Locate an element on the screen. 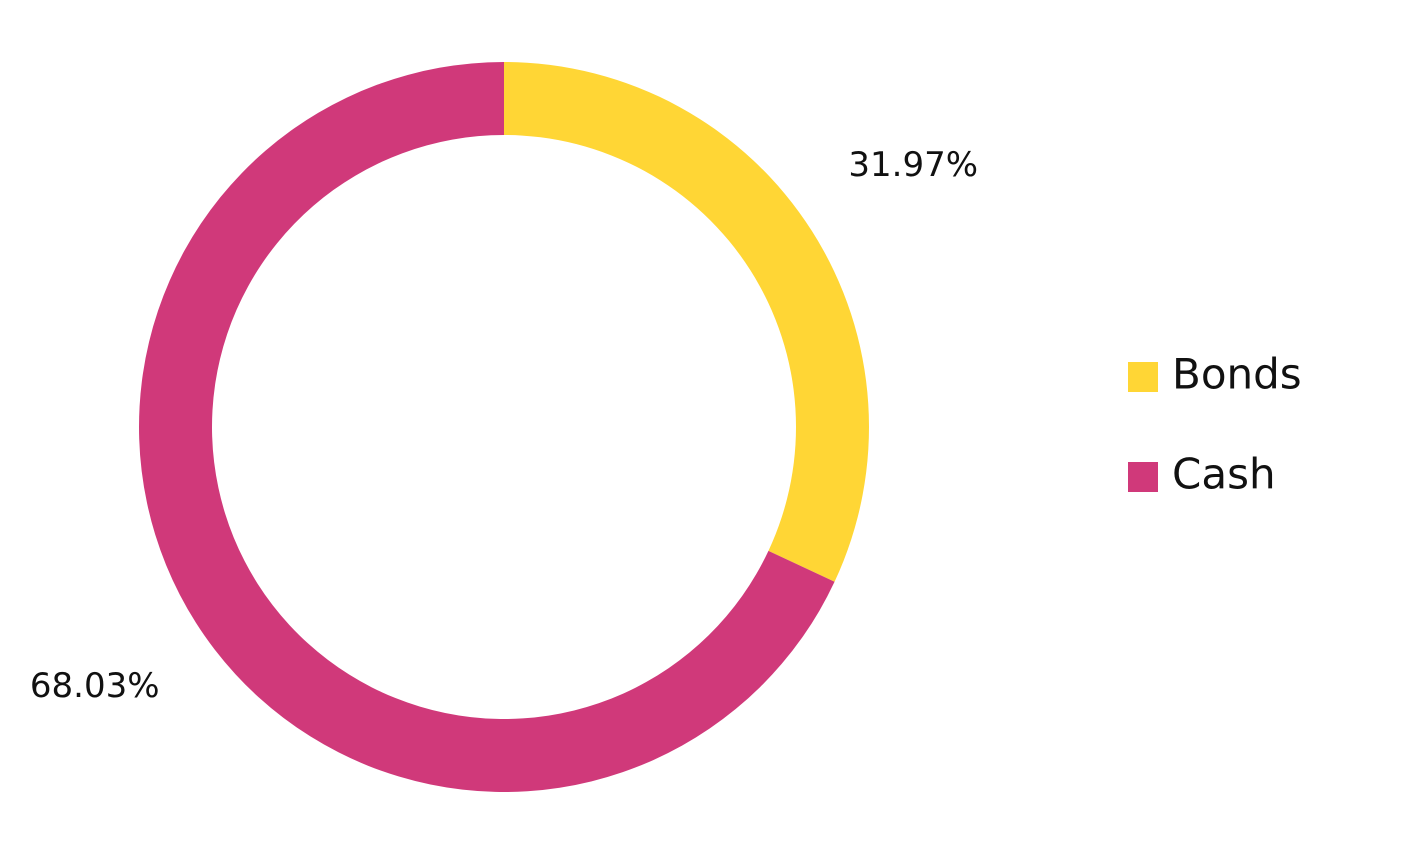 The image size is (1418, 854). value-label: 68.03% is located at coordinates (95, 686).